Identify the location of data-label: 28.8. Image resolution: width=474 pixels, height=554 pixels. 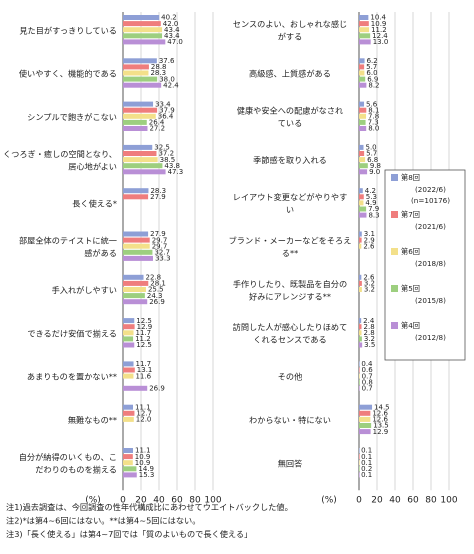
(159, 67).